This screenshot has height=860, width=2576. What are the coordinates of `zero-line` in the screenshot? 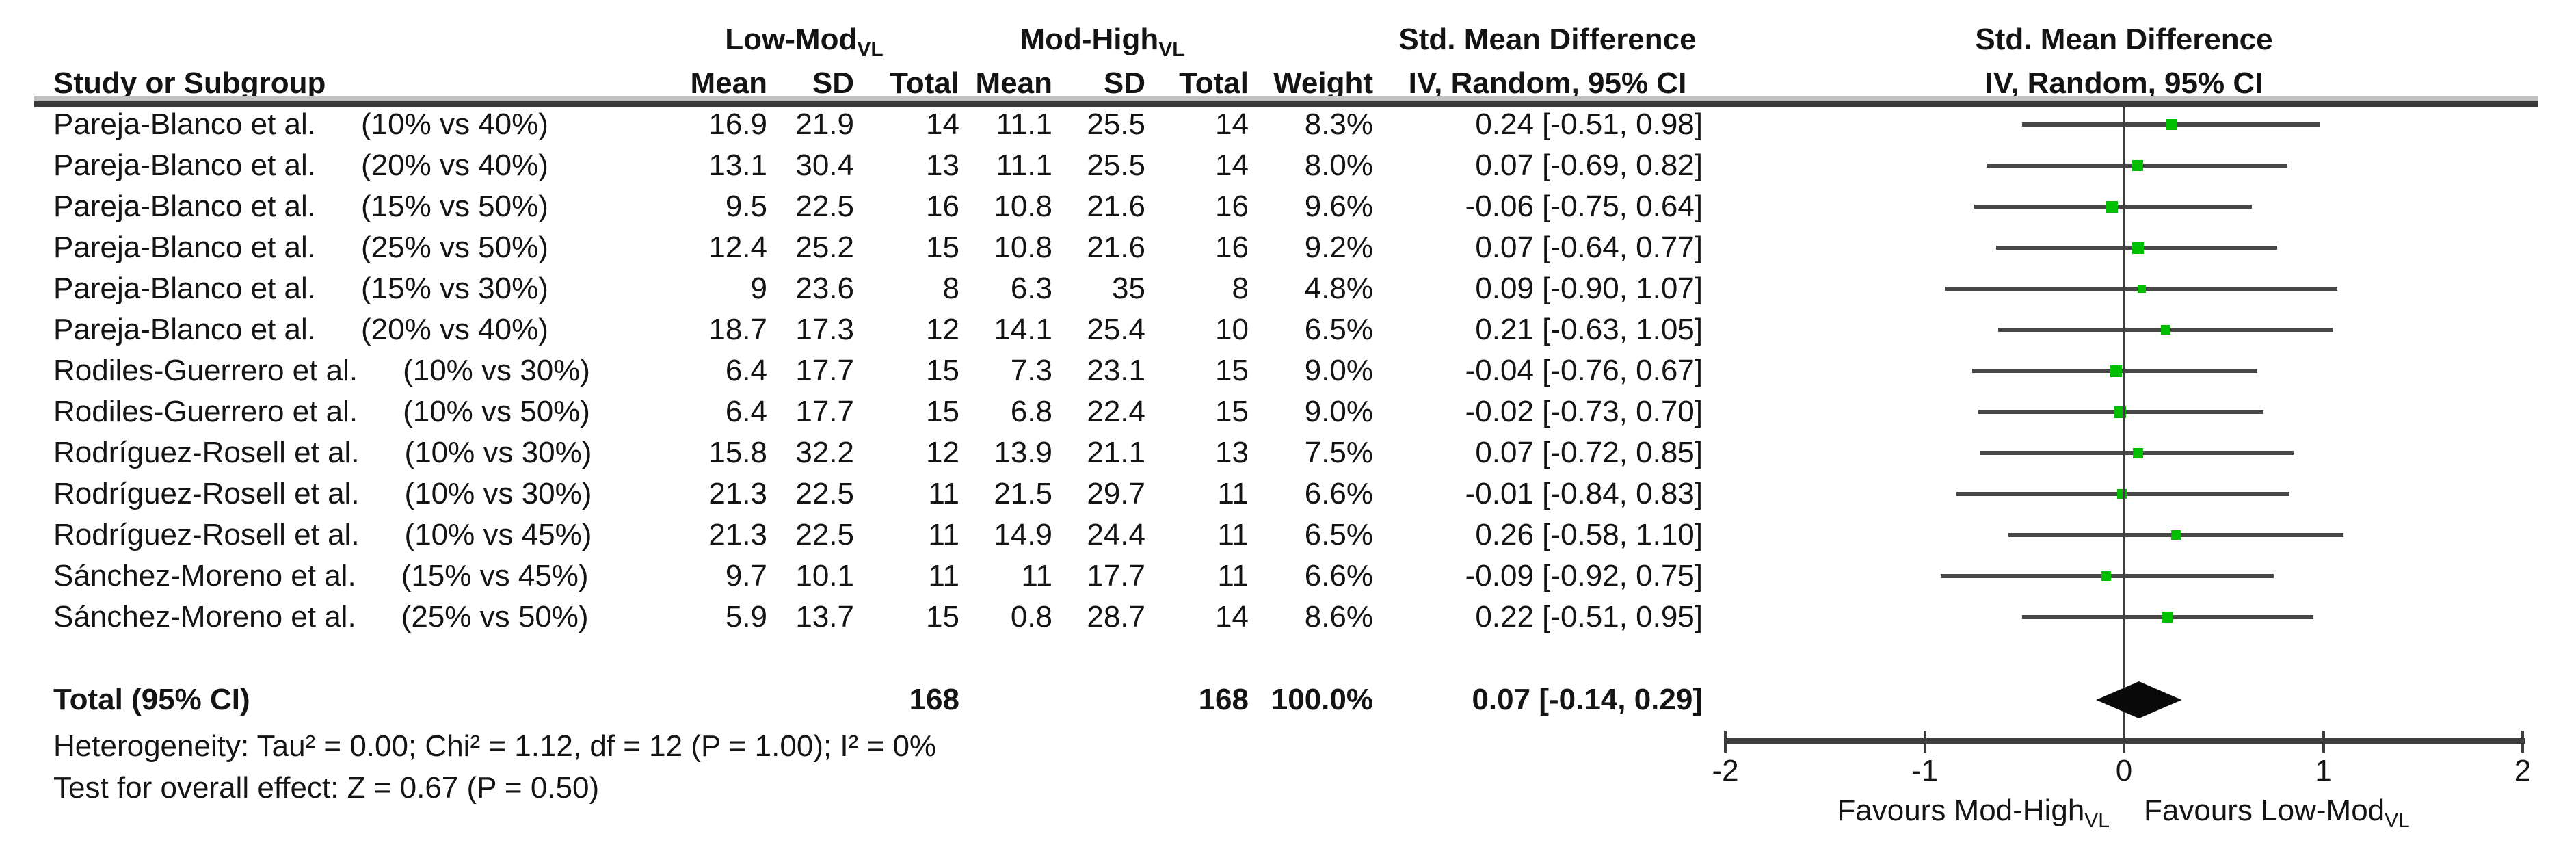 It's located at (2124, 425).